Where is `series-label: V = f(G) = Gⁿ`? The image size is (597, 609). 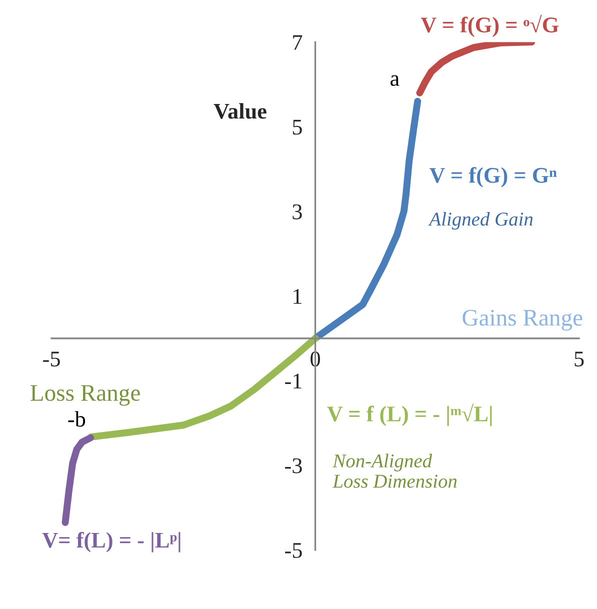
series-label: V = f(G) = Gⁿ is located at coordinates (493, 177).